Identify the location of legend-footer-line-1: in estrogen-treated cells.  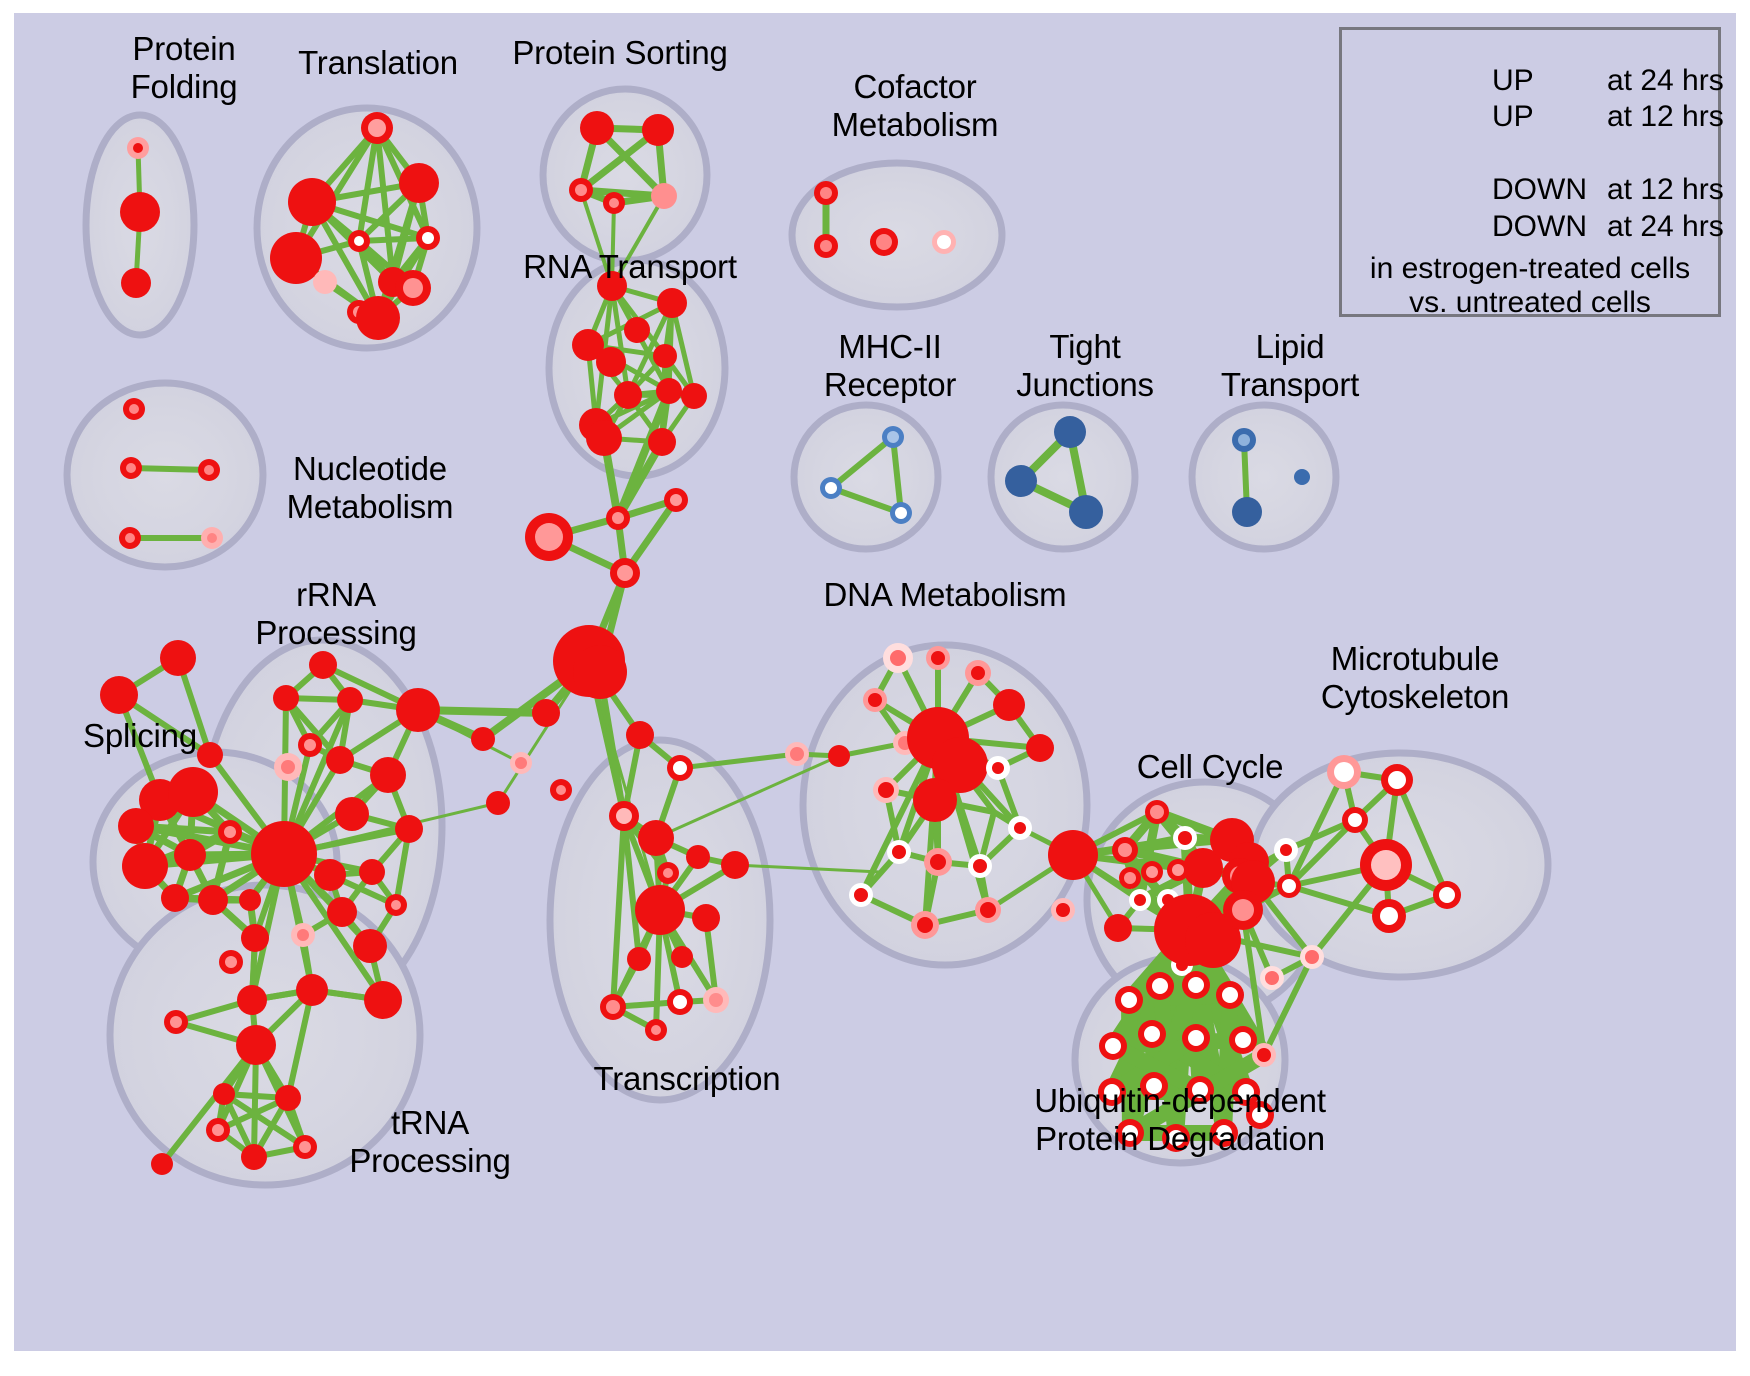
(1530, 268).